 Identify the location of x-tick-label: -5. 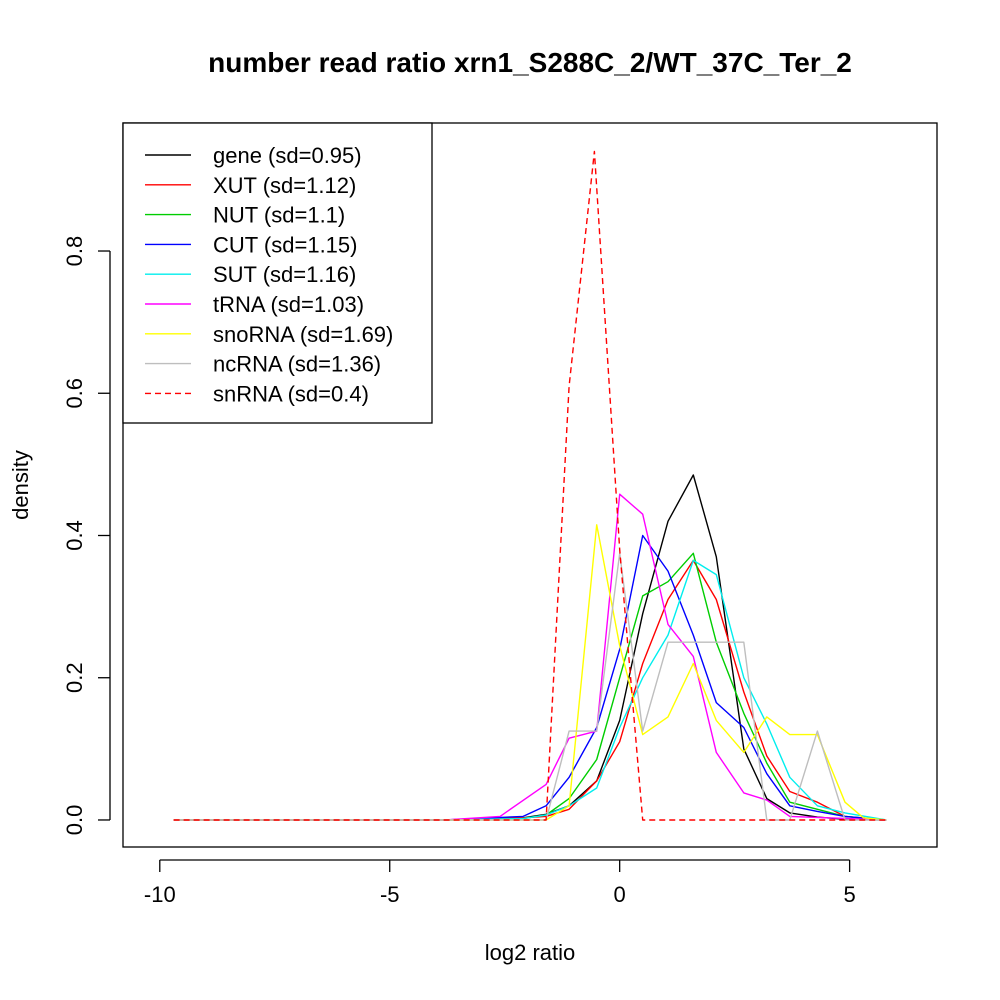
(390, 894).